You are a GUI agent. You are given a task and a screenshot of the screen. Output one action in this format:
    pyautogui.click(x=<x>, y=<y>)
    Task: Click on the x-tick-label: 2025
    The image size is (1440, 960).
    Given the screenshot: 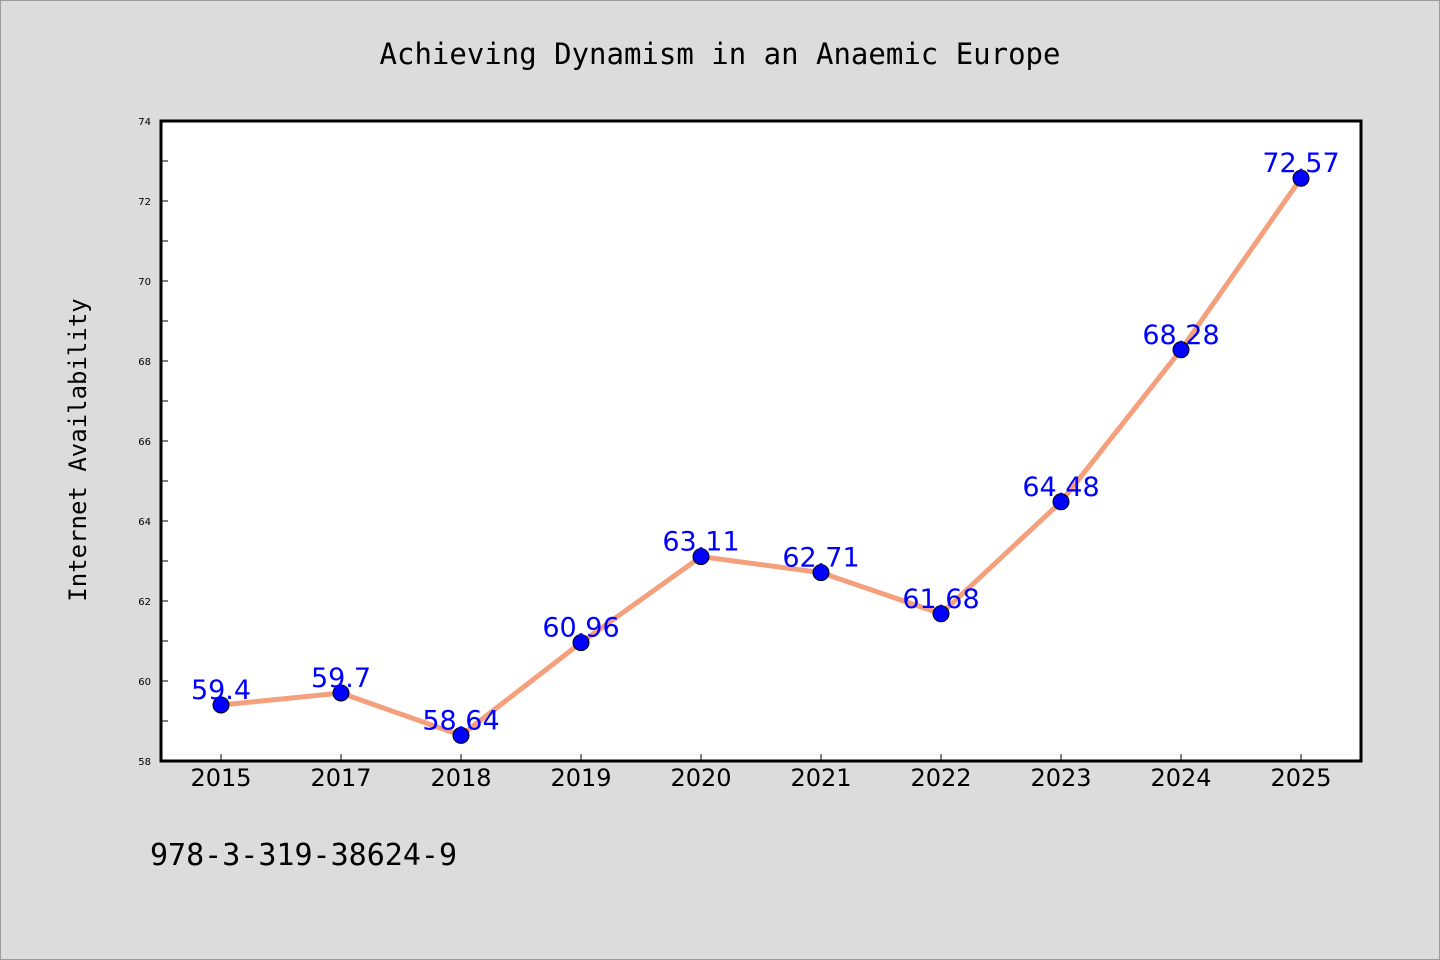 What is the action you would take?
    pyautogui.click(x=1300, y=778)
    